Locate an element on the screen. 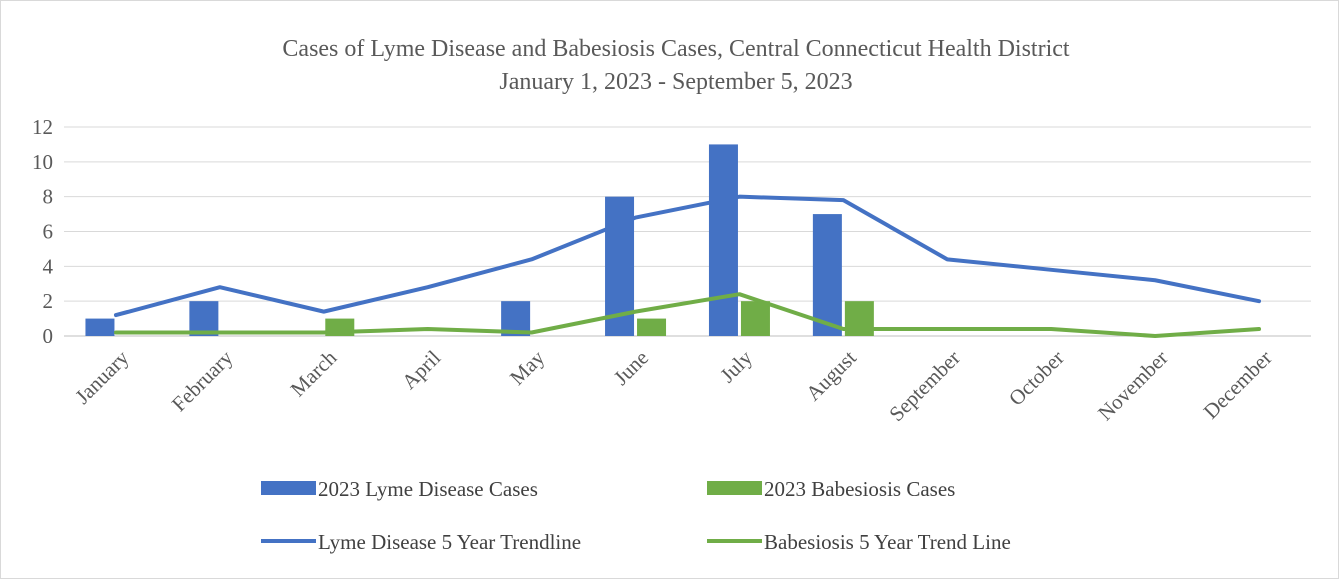  y-tick-label: 0 is located at coordinates (48, 336).